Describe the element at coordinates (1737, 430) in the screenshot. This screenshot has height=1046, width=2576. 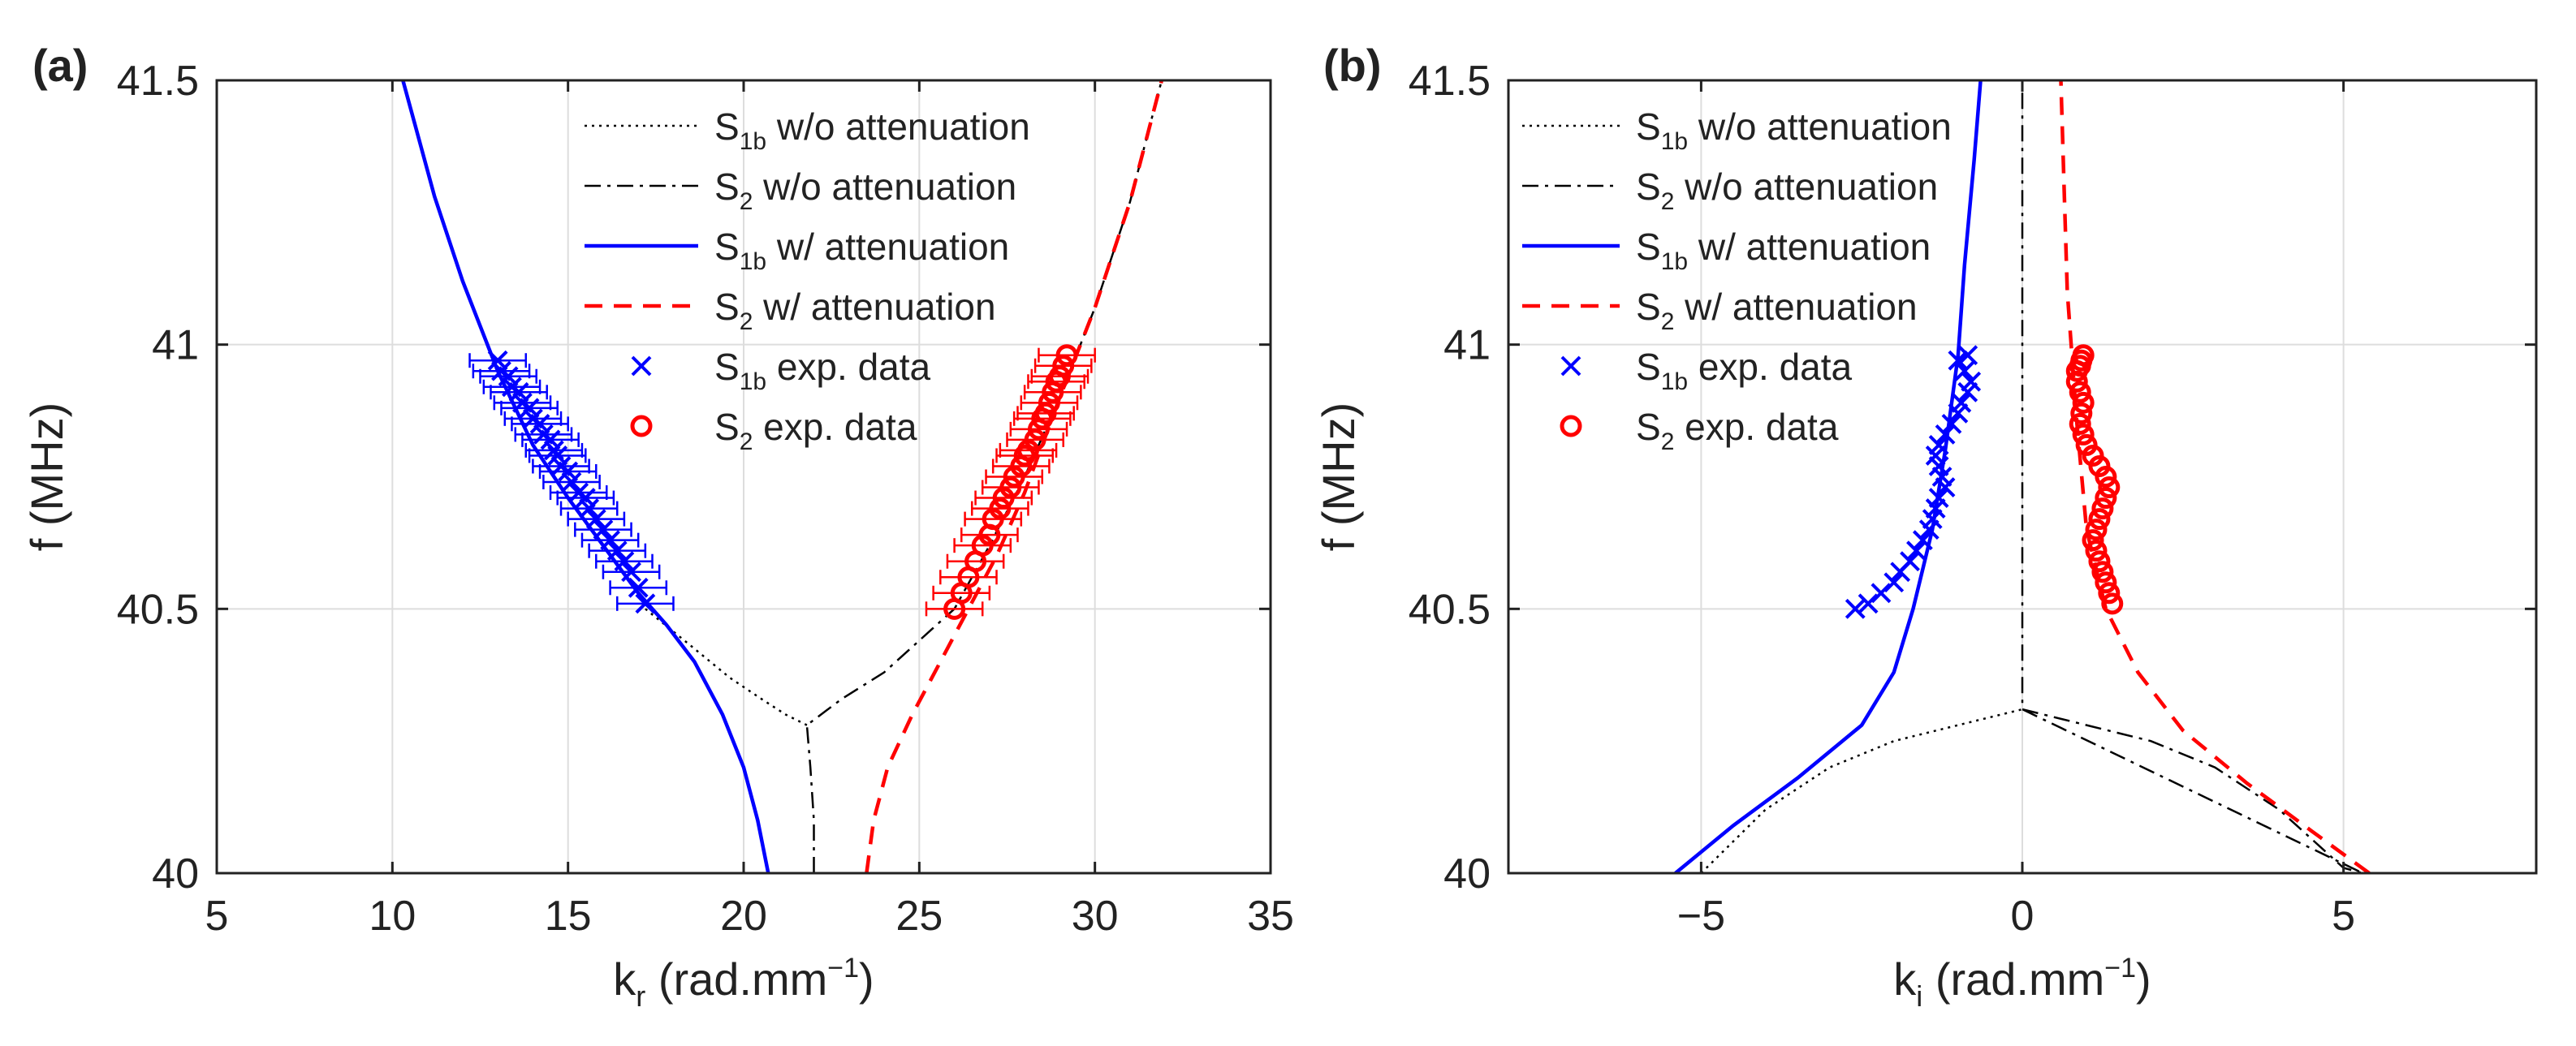
I see `legend-label: S2 exp. data` at that location.